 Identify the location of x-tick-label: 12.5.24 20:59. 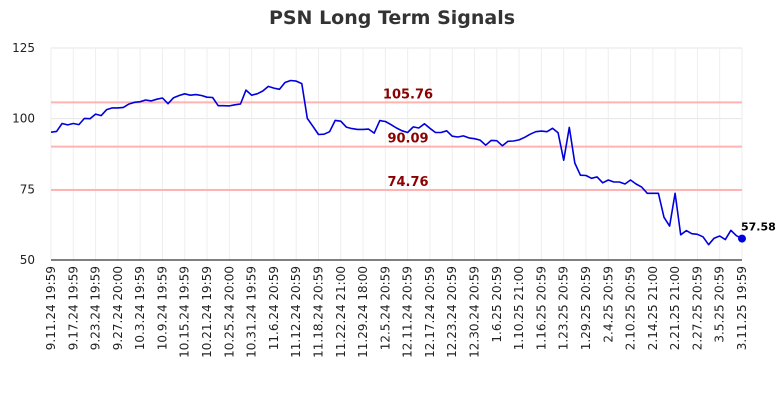
(385, 308).